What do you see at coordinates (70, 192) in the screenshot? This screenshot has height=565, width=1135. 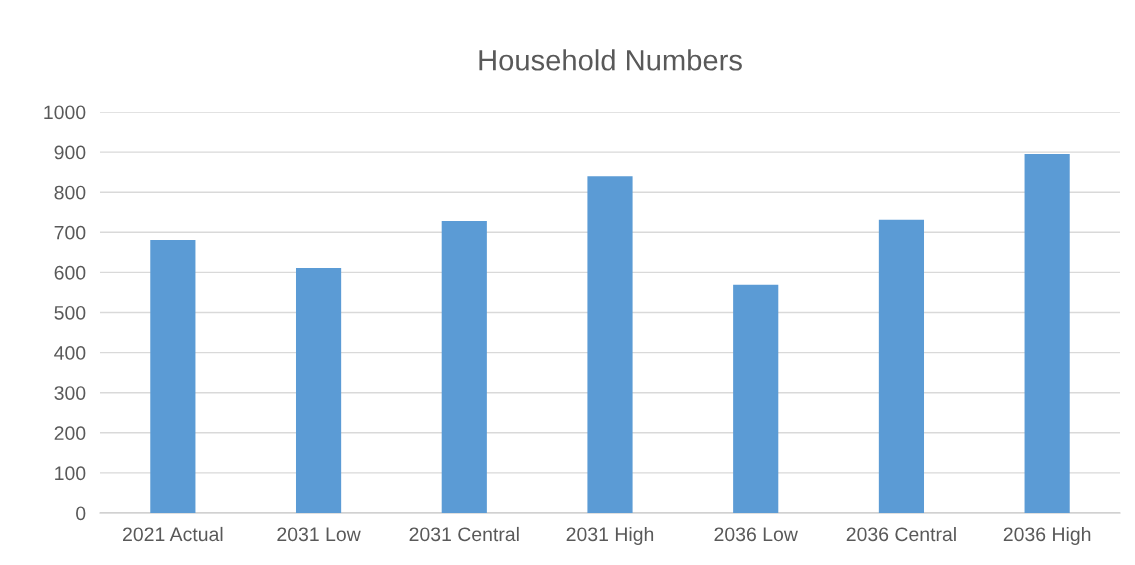 I see `y-tick-label: 800` at bounding box center [70, 192].